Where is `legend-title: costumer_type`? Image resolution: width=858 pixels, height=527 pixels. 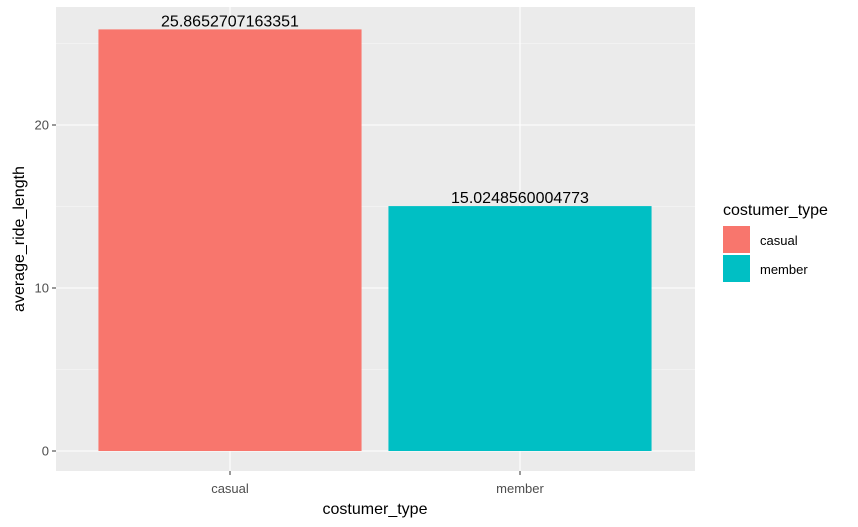 legend-title: costumer_type is located at coordinates (775, 210).